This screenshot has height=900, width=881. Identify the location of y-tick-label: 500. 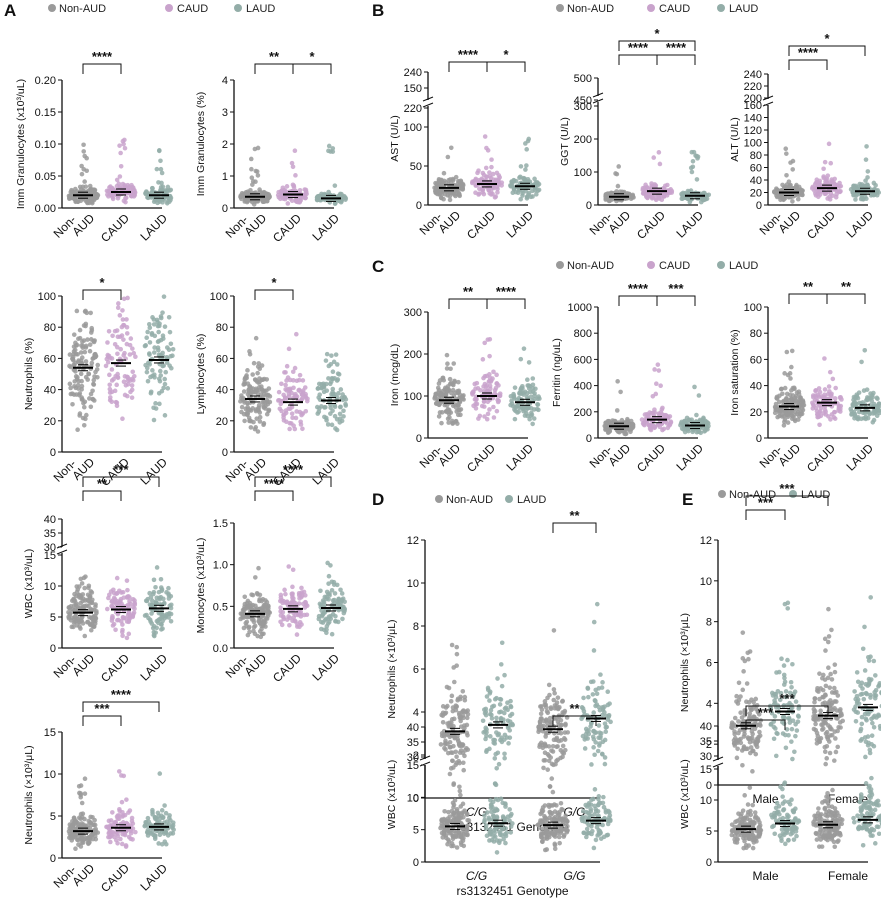
(583, 79).